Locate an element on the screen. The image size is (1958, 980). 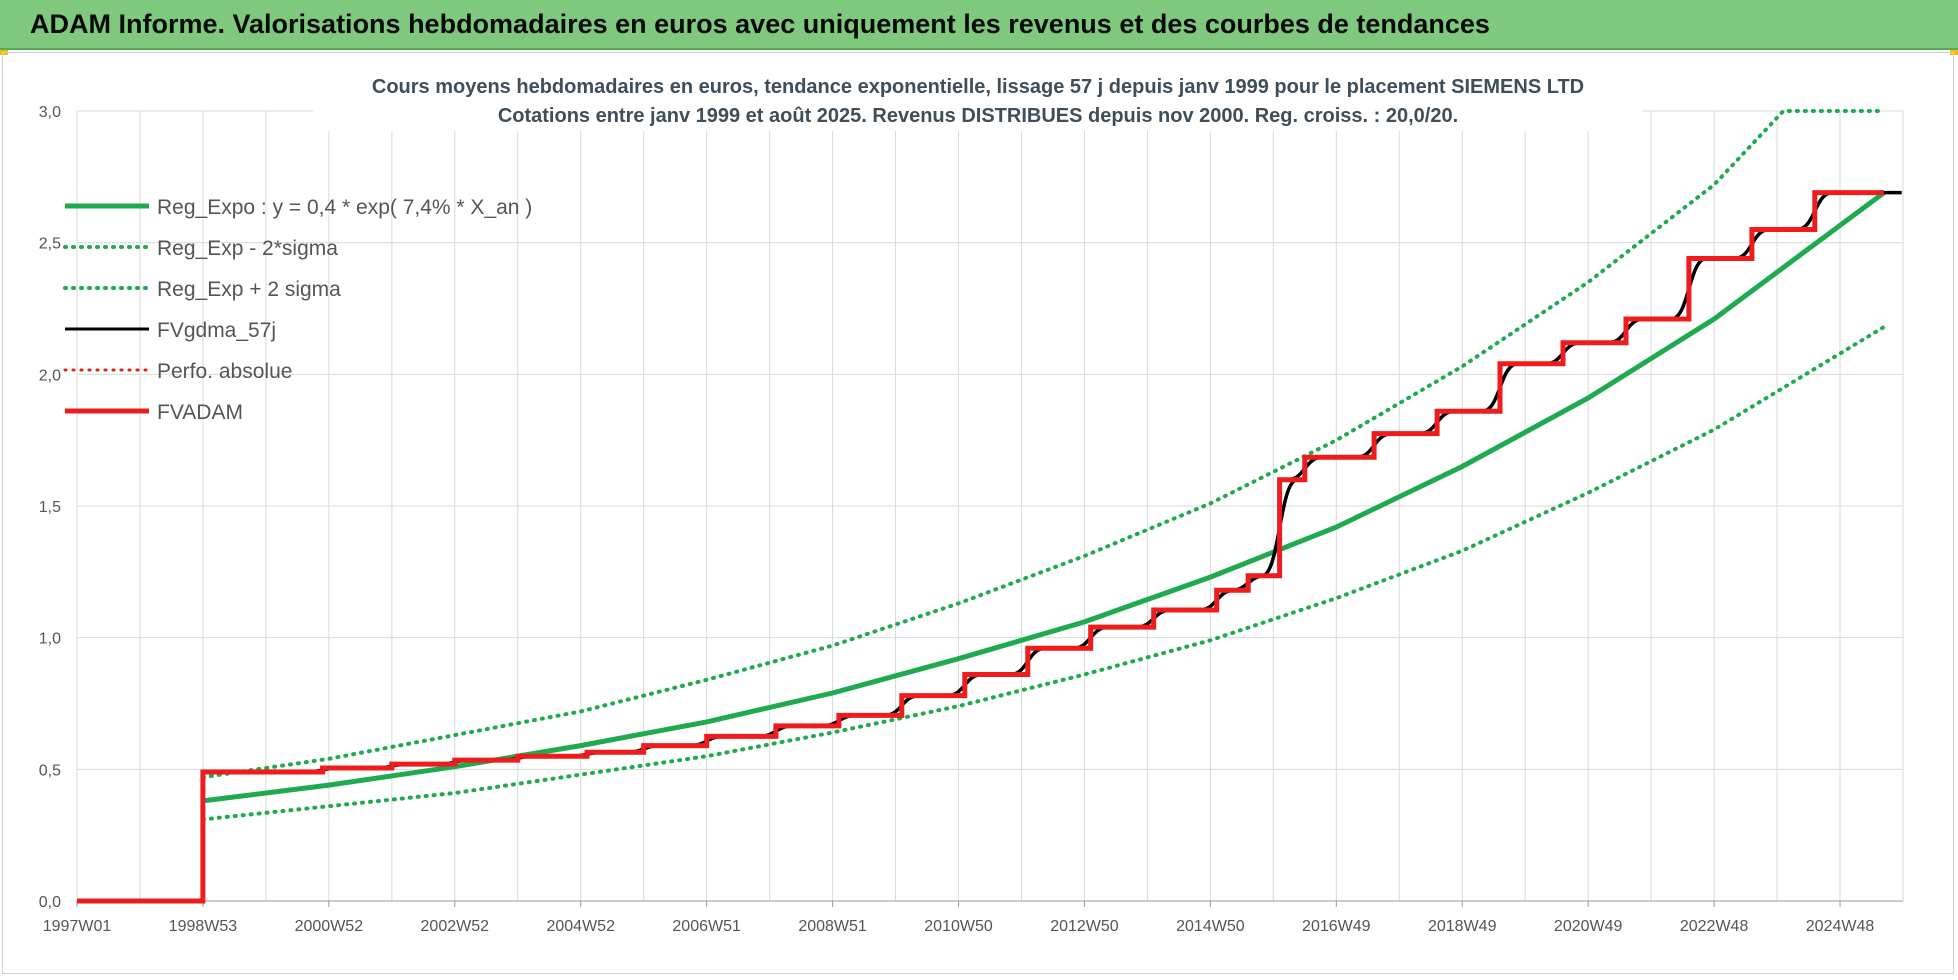
x-tick-label: 2002W52 is located at coordinates (455, 926).